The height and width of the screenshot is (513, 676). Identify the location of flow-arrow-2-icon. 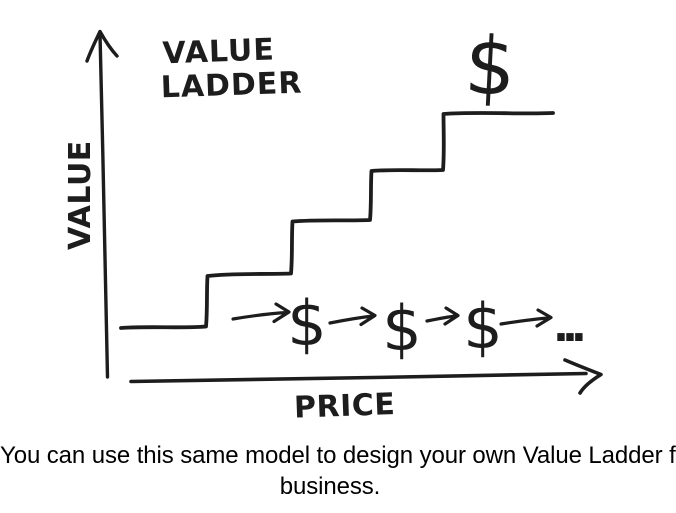
(352, 316).